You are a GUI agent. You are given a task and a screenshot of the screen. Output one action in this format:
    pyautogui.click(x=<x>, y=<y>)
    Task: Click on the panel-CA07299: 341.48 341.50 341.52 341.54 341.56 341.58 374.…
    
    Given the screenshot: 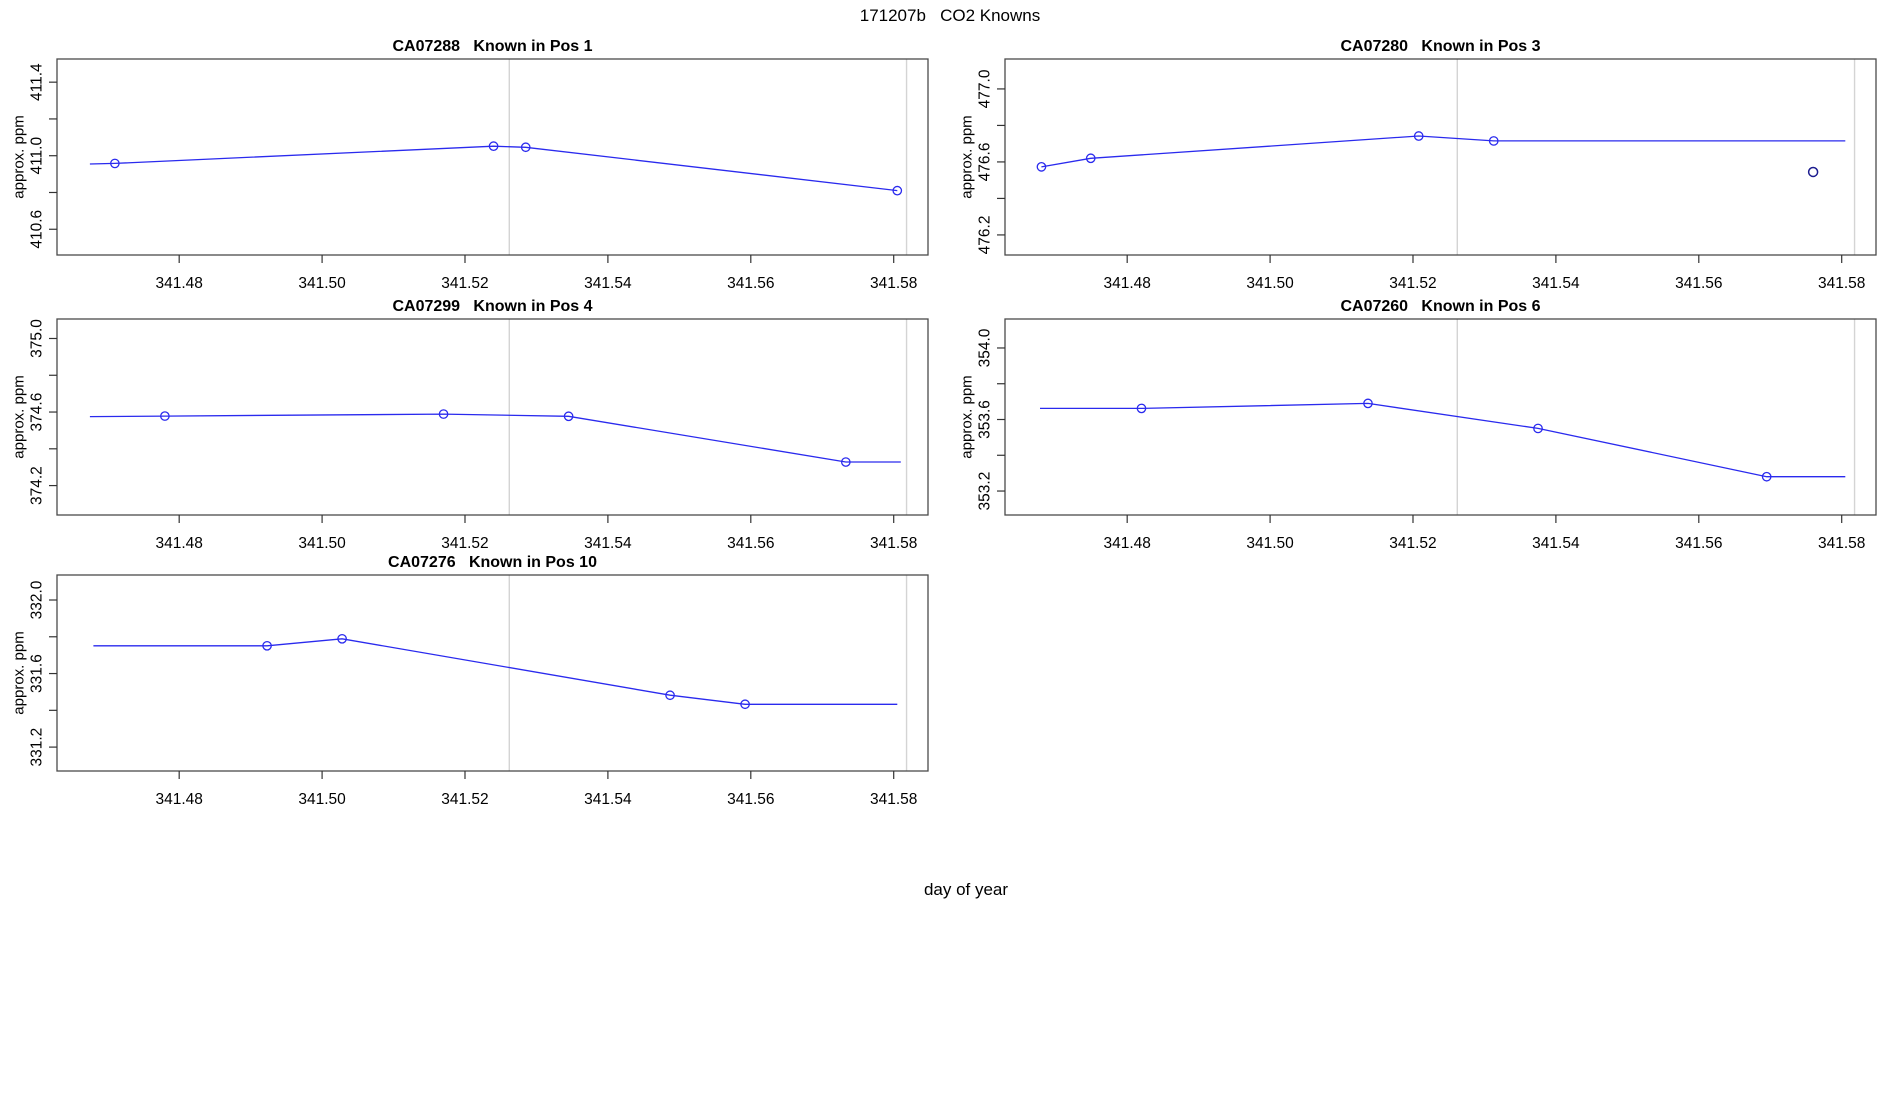 What is the action you would take?
    pyautogui.click(x=470, y=425)
    